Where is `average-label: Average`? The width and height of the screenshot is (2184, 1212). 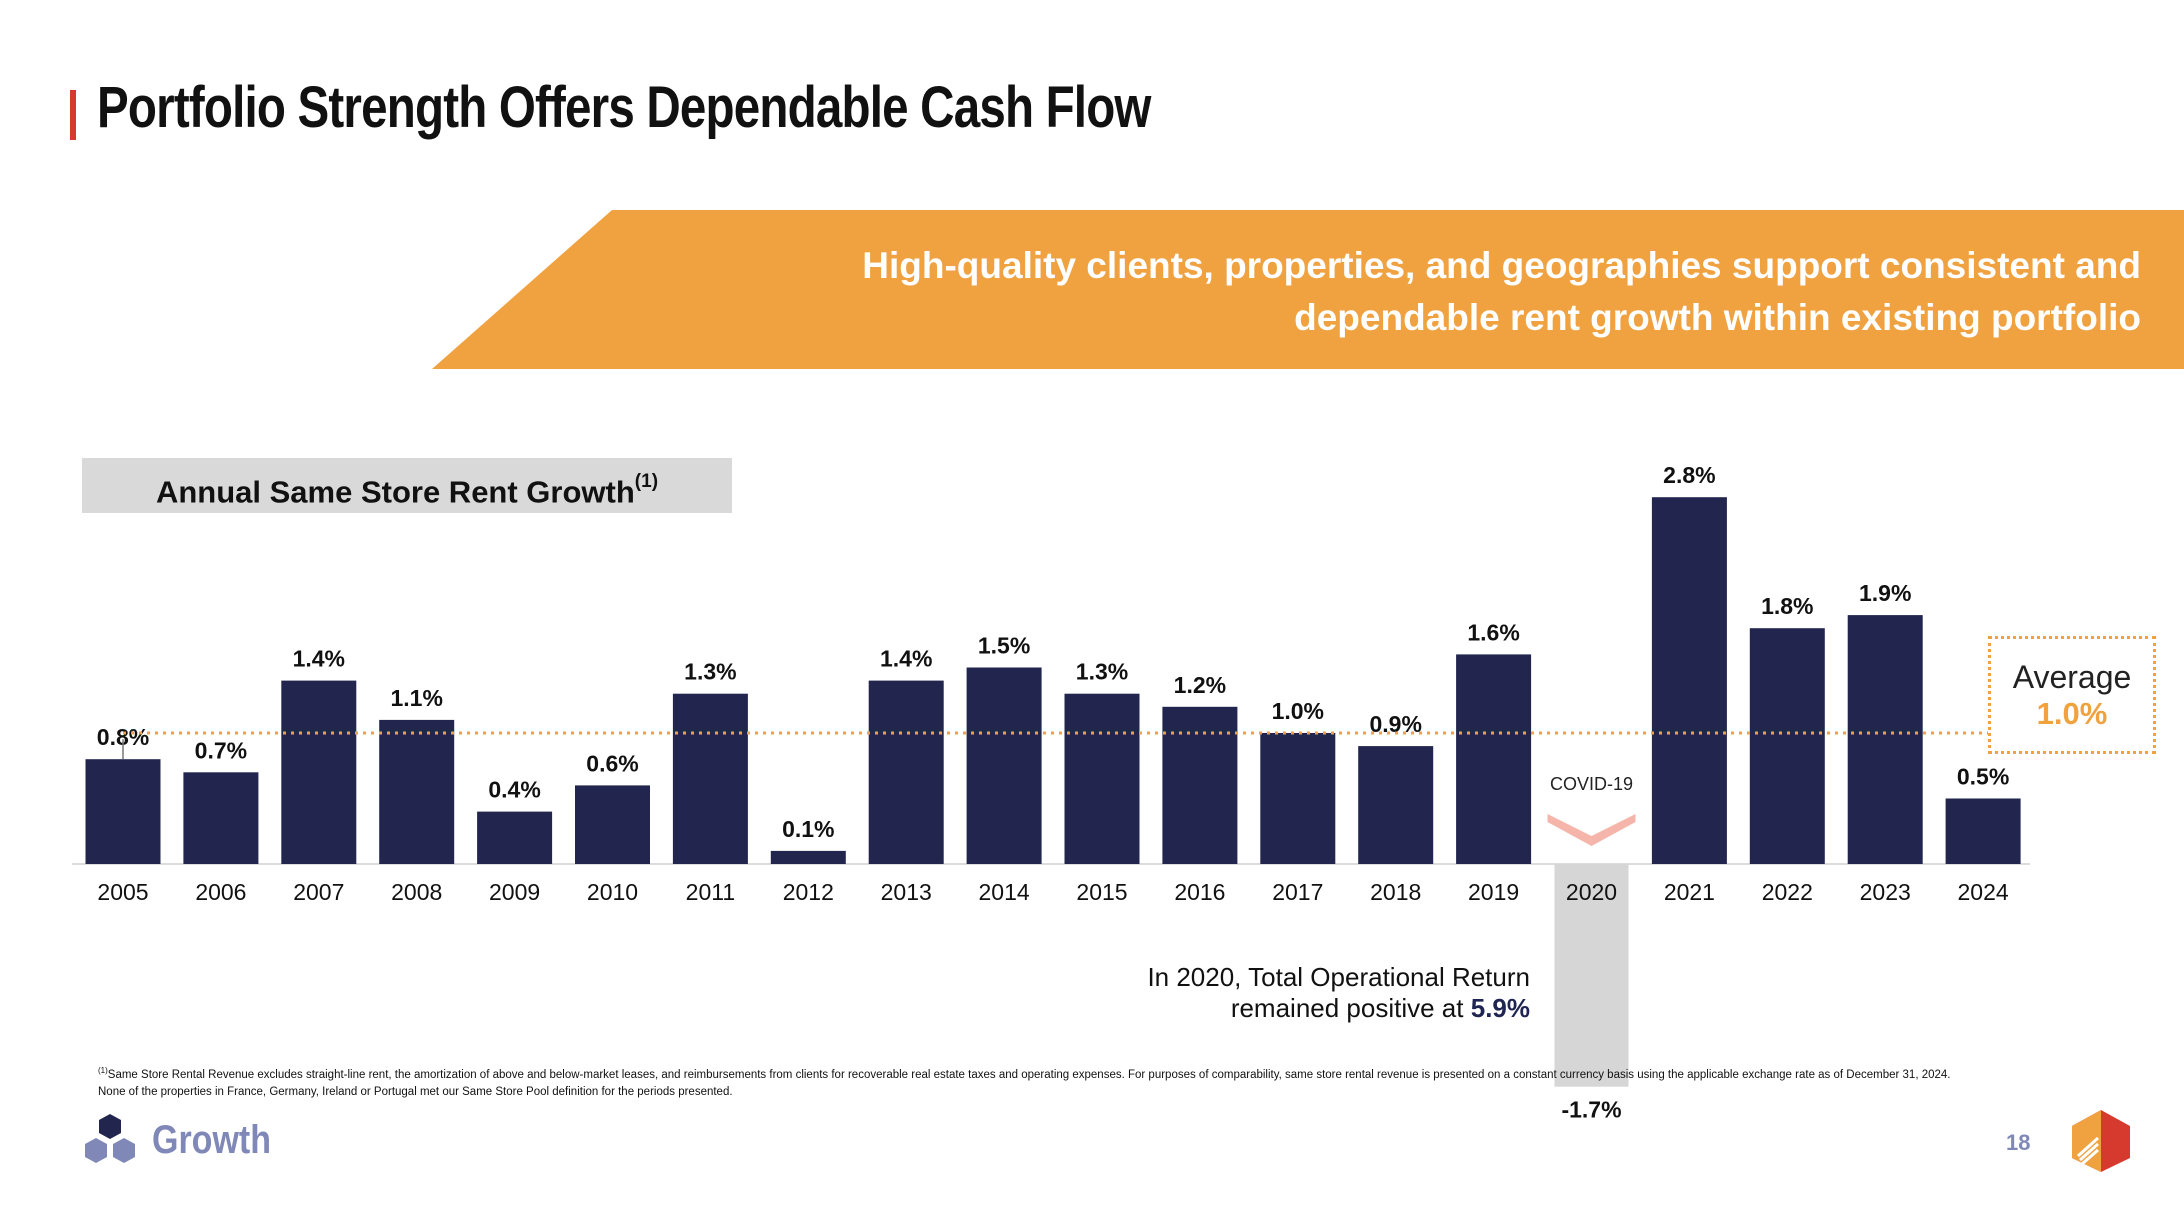 average-label: Average is located at coordinates (2072, 677).